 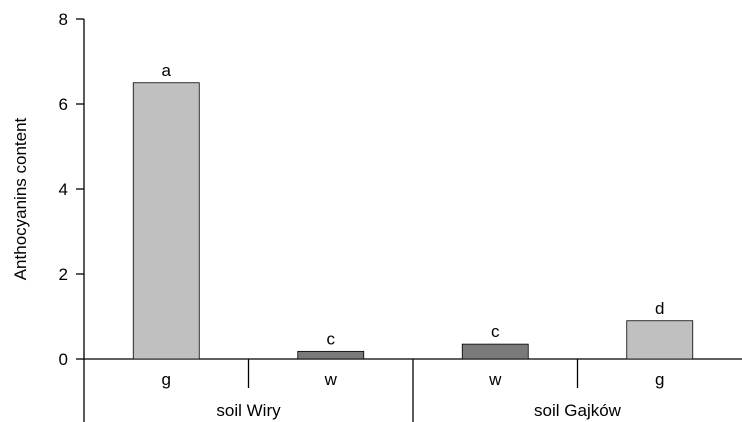 What do you see at coordinates (63, 359) in the screenshot?
I see `y-tick-label: 0` at bounding box center [63, 359].